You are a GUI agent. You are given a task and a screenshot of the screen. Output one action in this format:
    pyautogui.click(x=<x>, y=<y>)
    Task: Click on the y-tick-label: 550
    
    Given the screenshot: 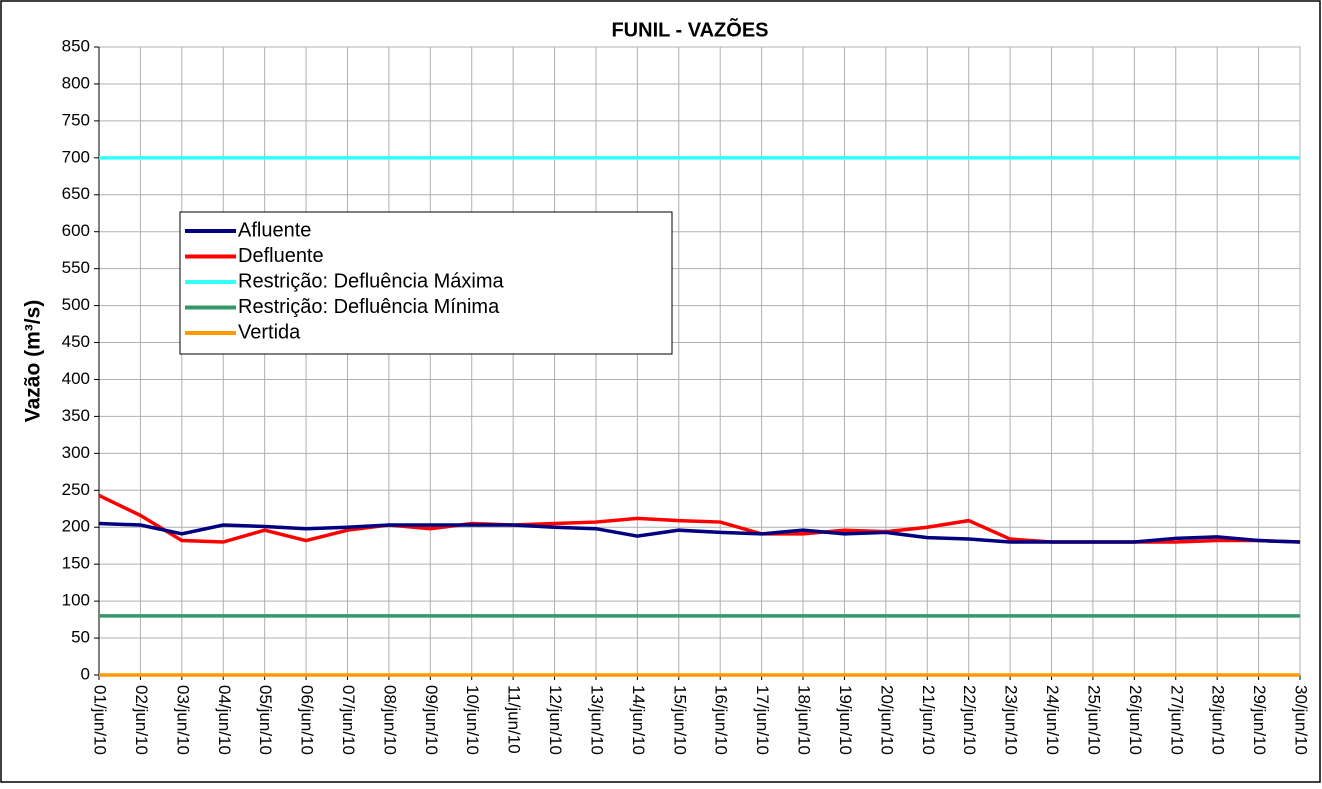 What is the action you would take?
    pyautogui.click(x=76, y=267)
    